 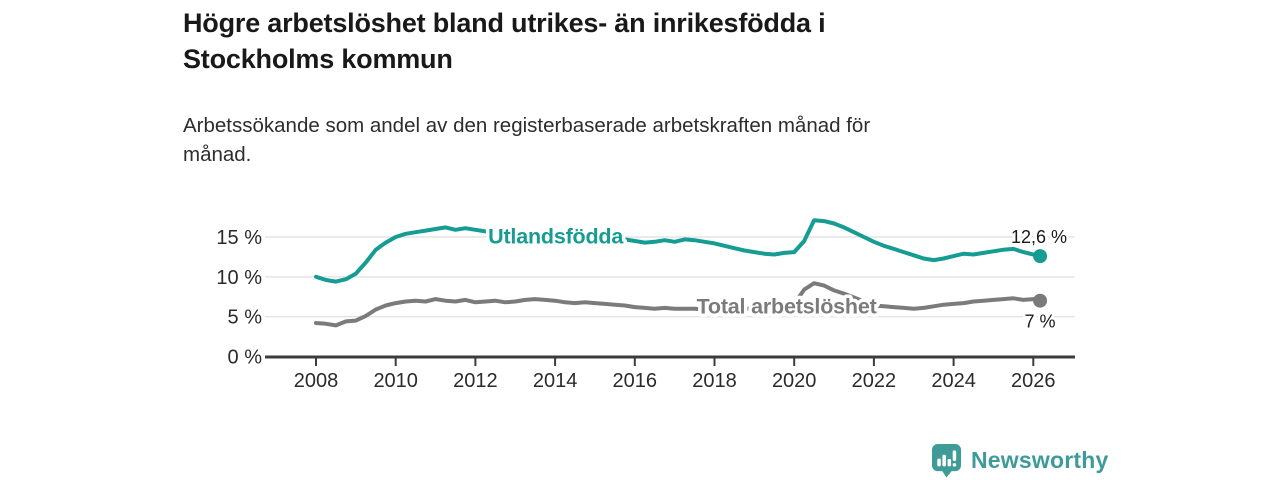 What do you see at coordinates (787, 306) in the screenshot?
I see `series-label: Total arbetslöshet` at bounding box center [787, 306].